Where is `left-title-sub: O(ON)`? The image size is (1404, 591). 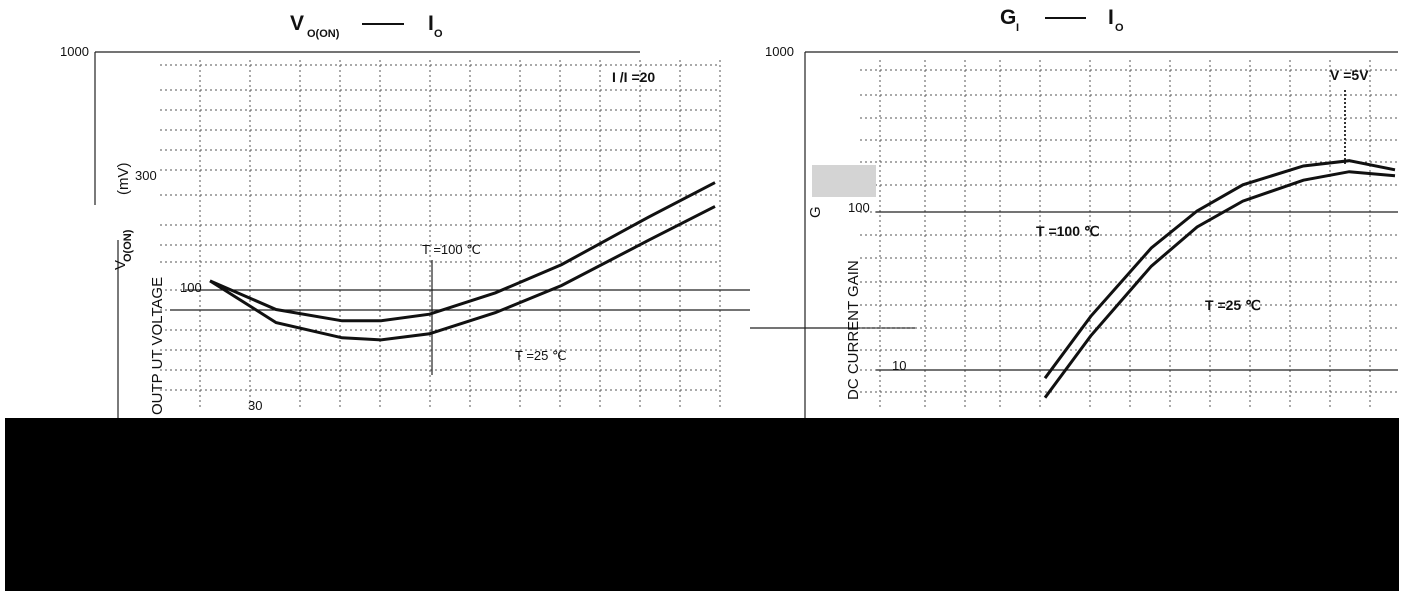 left-title-sub: O(ON) is located at coordinates (323, 34).